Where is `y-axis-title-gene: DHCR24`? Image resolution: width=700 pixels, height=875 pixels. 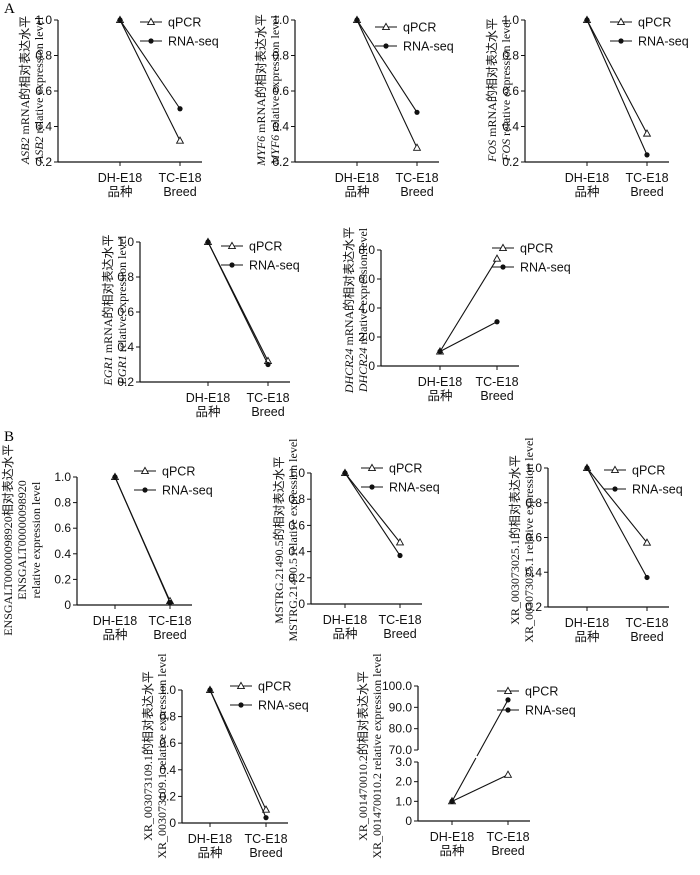 y-axis-title-gene: DHCR24 is located at coordinates (349, 372).